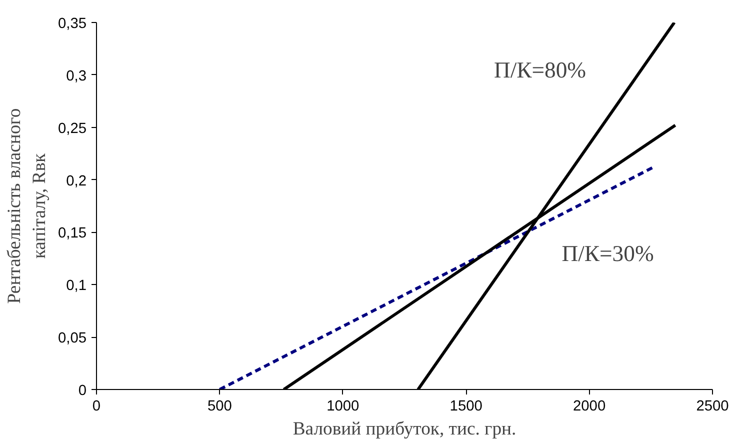 Image resolution: width=737 pixels, height=442 pixels. I want to click on y-tick-label: 0,3, so click(76, 76).